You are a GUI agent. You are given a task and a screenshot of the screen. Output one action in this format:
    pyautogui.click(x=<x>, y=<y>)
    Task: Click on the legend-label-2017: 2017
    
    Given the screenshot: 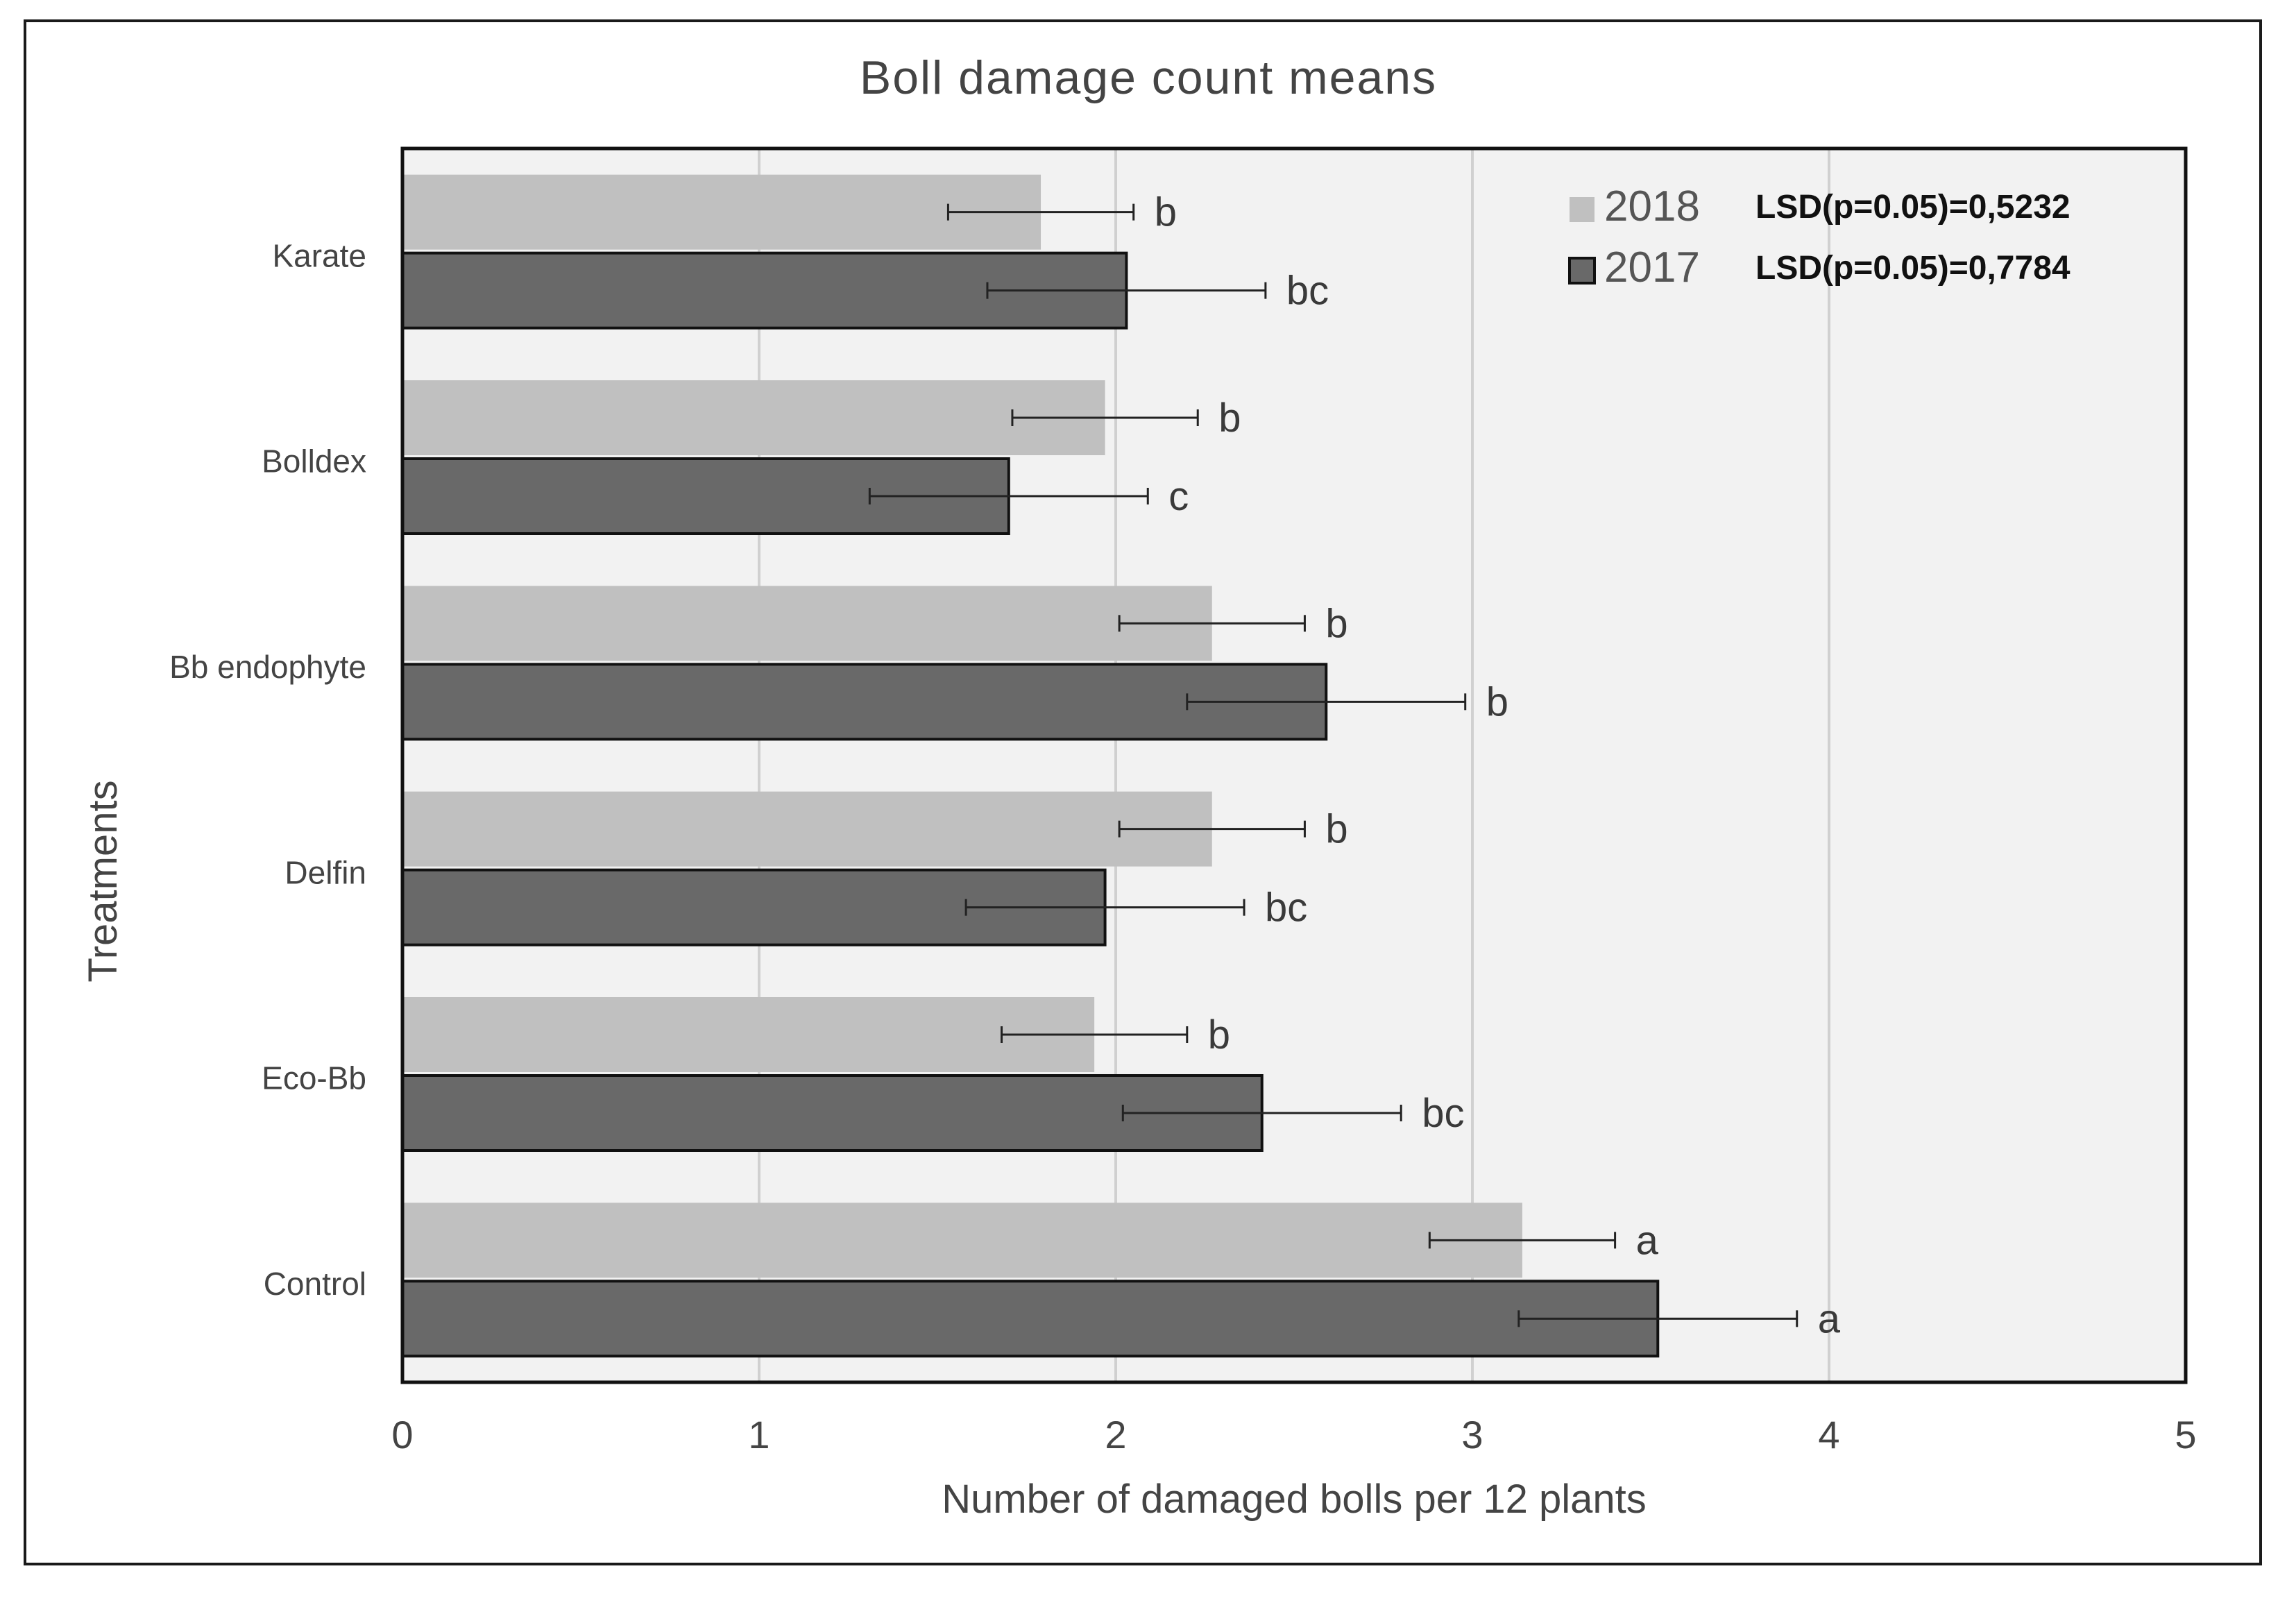 What is the action you would take?
    pyautogui.click(x=1652, y=267)
    